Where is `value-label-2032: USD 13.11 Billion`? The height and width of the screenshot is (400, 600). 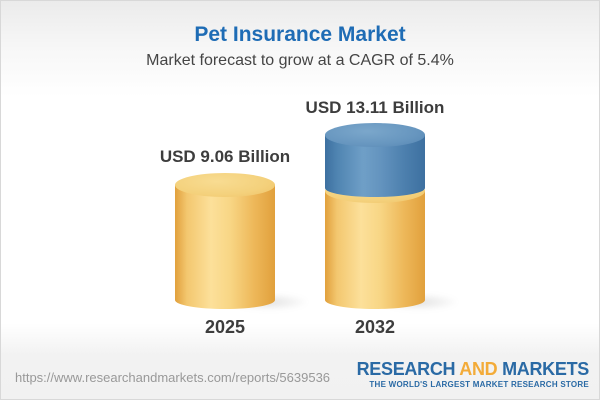 value-label-2032: USD 13.11 Billion is located at coordinates (375, 107).